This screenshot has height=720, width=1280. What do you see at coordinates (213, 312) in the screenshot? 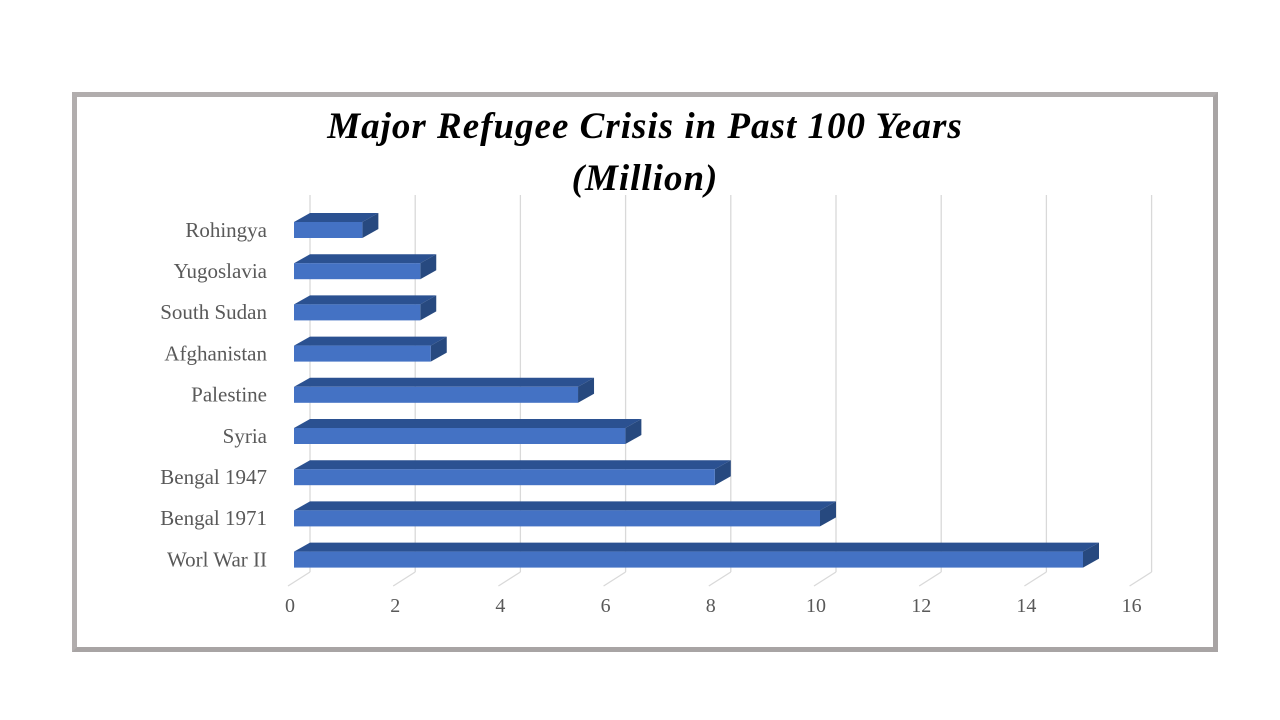
I see `category-label: South Sudan` at bounding box center [213, 312].